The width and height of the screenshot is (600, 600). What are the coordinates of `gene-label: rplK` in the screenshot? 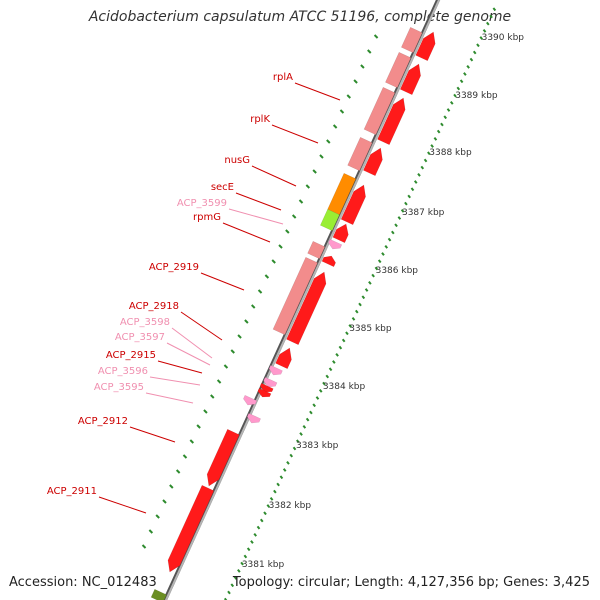 It's located at (260, 119).